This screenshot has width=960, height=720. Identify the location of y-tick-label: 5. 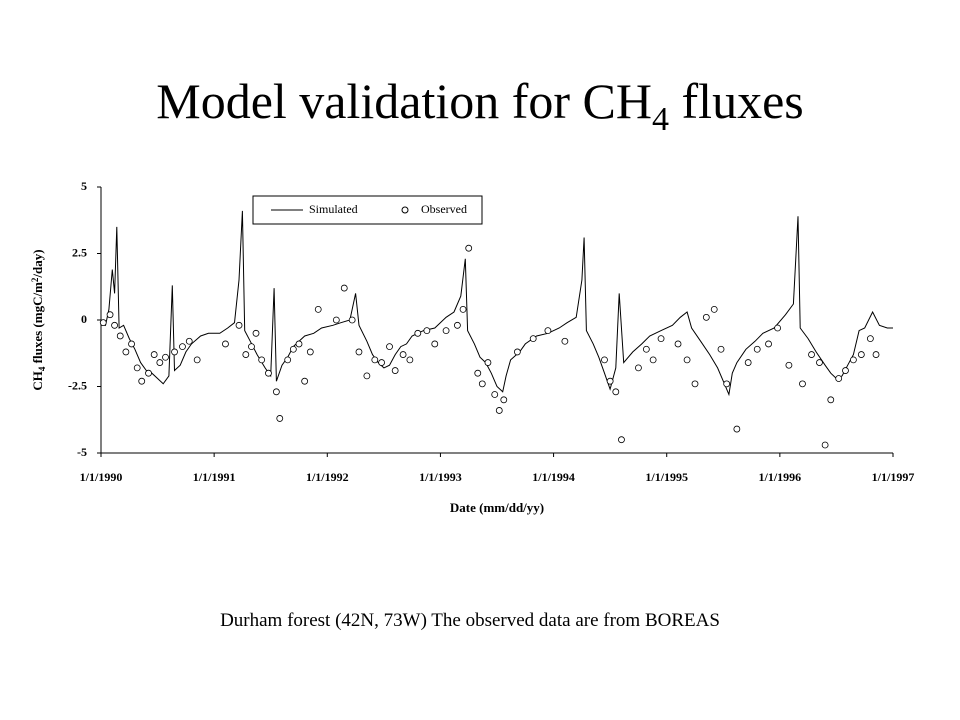
(84, 186).